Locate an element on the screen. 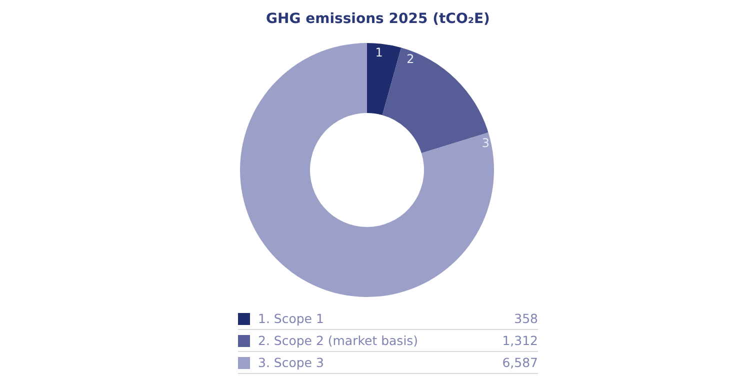 The width and height of the screenshot is (752, 379). data-label: 1,312 is located at coordinates (520, 340).